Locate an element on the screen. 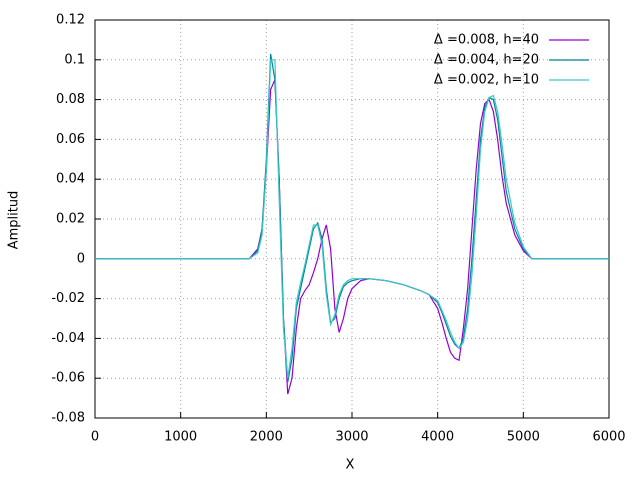 Image resolution: width=640 pixels, height=480 pixels. y-tick-label: -0.06 is located at coordinates (68, 378).